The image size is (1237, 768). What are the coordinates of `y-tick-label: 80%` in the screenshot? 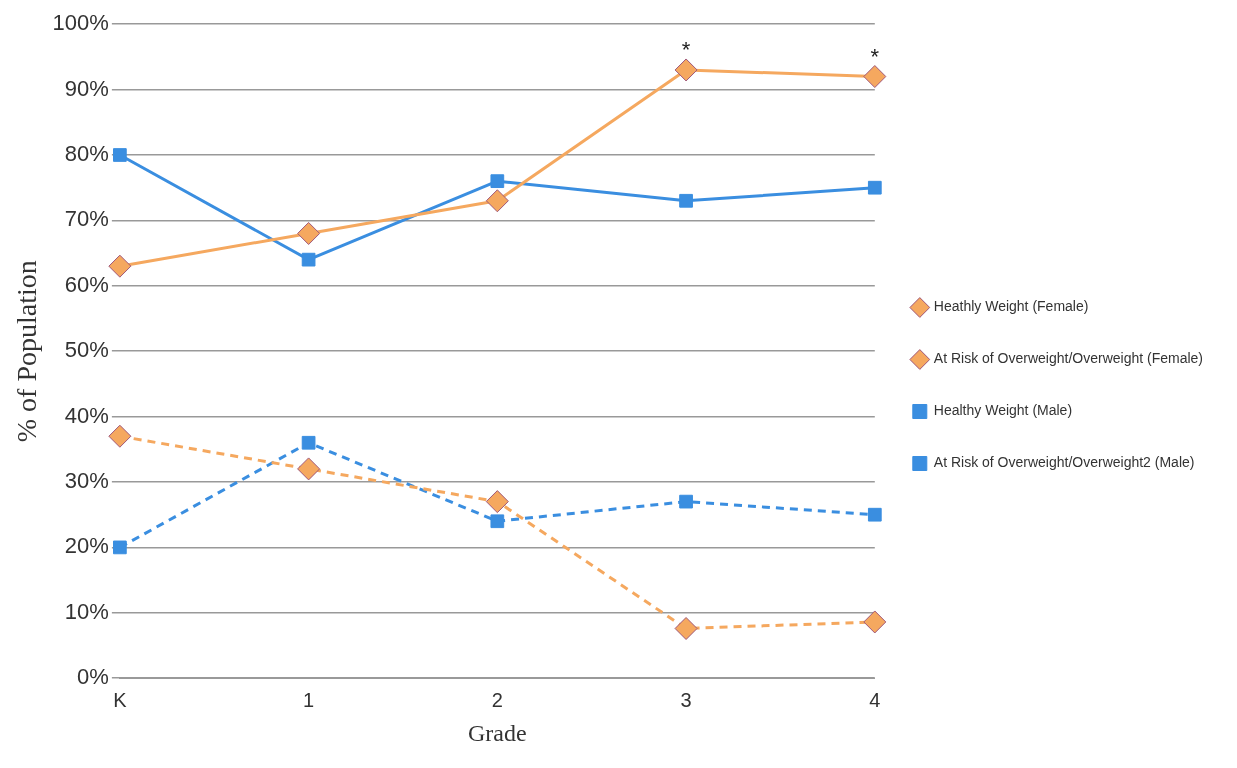 It's located at (86, 154).